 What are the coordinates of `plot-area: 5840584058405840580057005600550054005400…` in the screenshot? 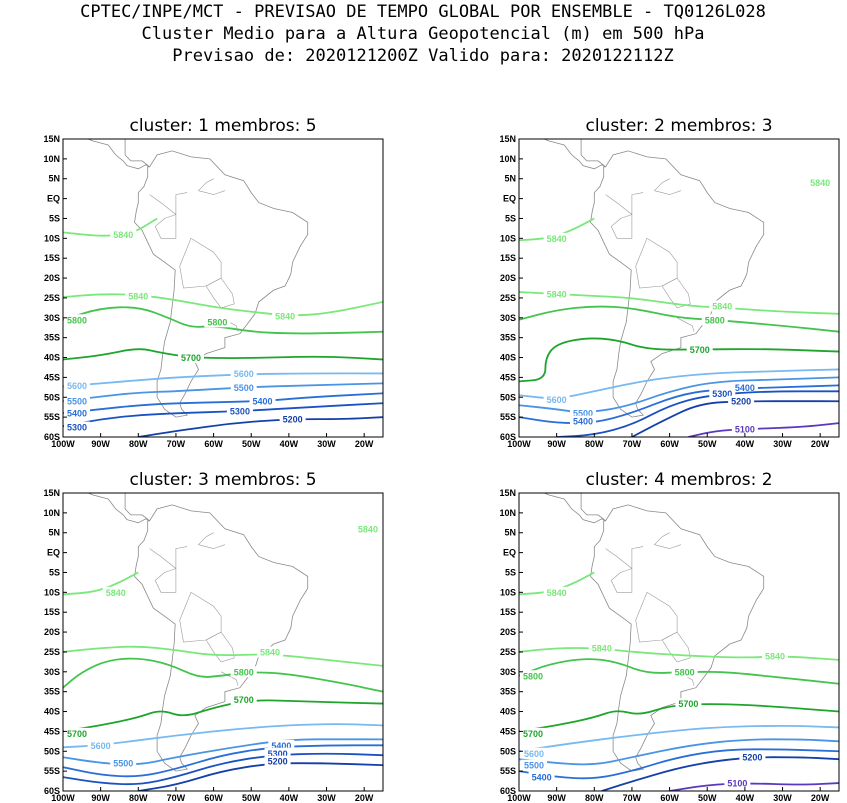 It's located at (679, 288).